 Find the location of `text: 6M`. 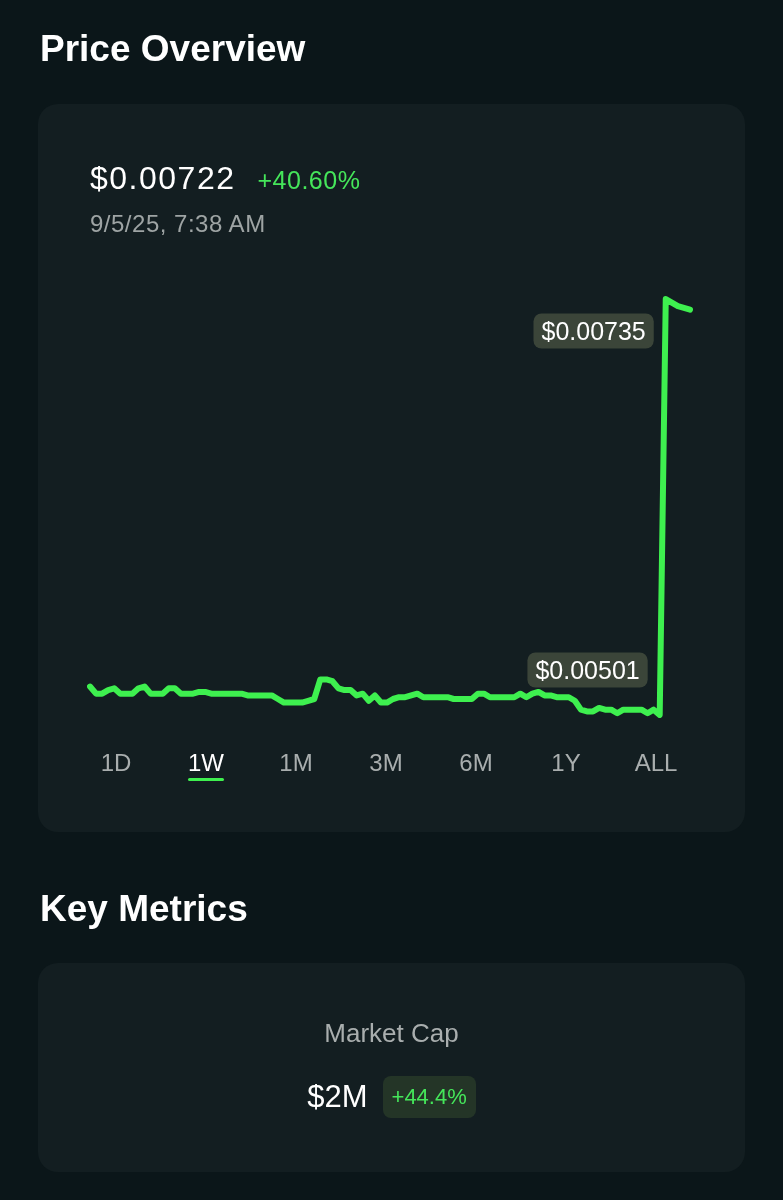

text: 6M is located at coordinates (476, 763).